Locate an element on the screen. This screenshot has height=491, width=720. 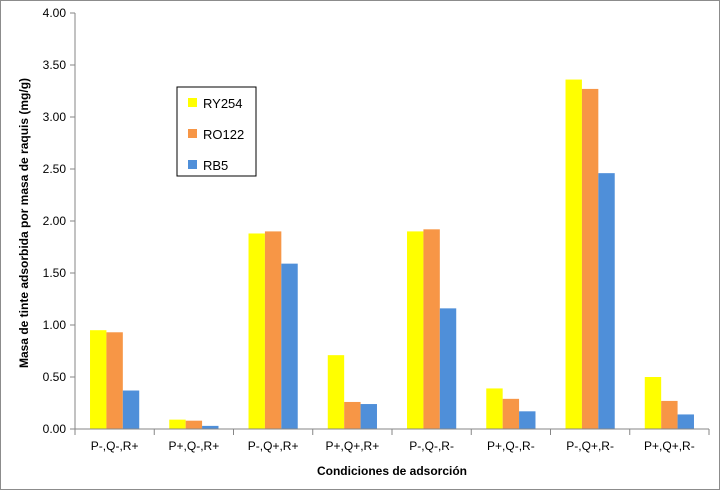
legend-swatch-ry254 is located at coordinates (192, 102).